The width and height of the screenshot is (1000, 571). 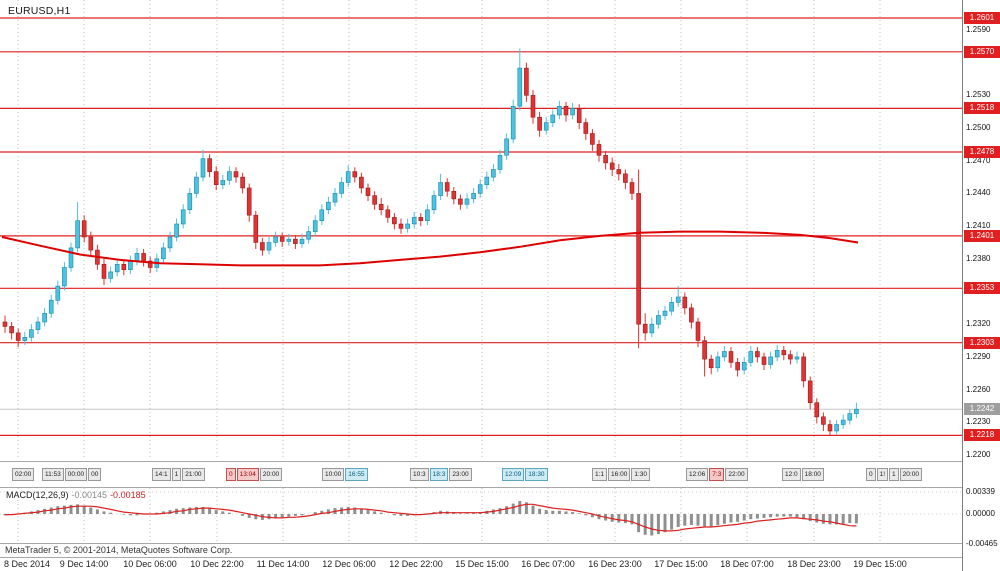 What do you see at coordinates (978, 454) in the screenshot?
I see `price-tick-label: 1.2200` at bounding box center [978, 454].